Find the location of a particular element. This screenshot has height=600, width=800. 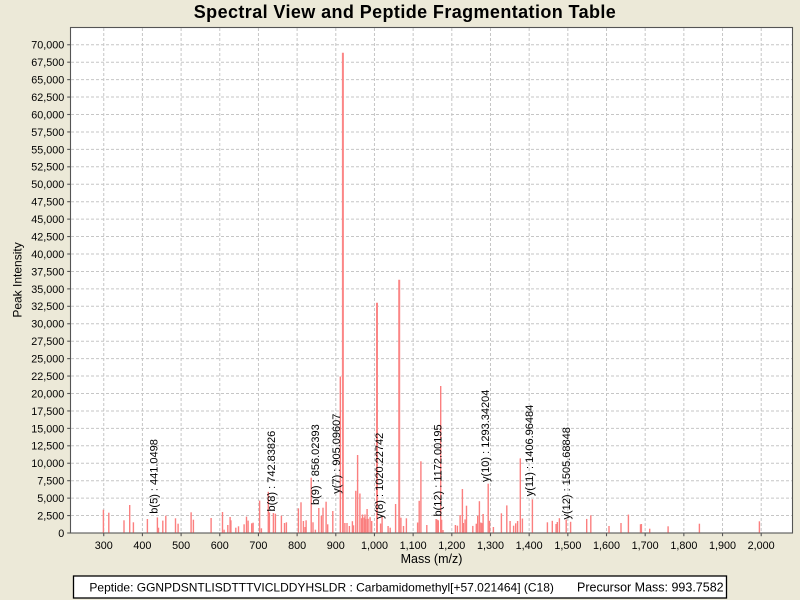

svg-text: 55,000 is located at coordinates (47, 150).